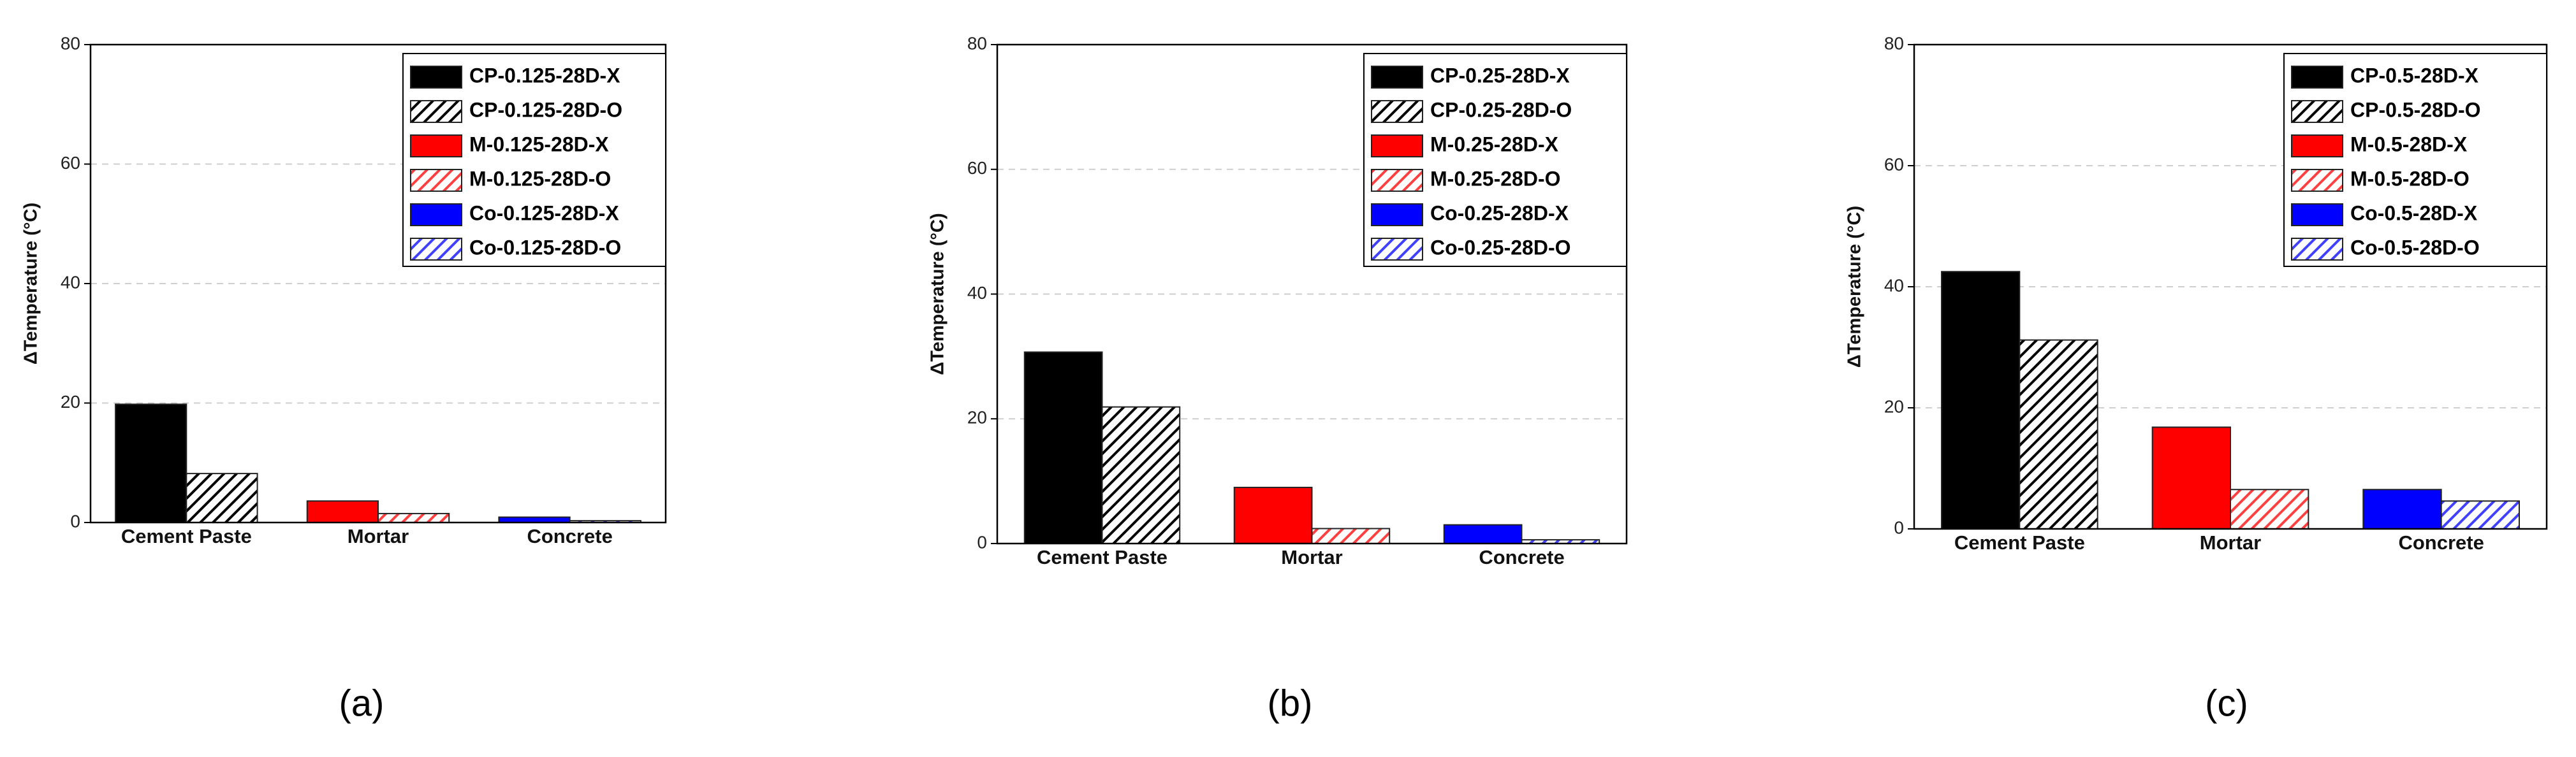  What do you see at coordinates (378, 283) in the screenshot?
I see `plot-frame` at bounding box center [378, 283].